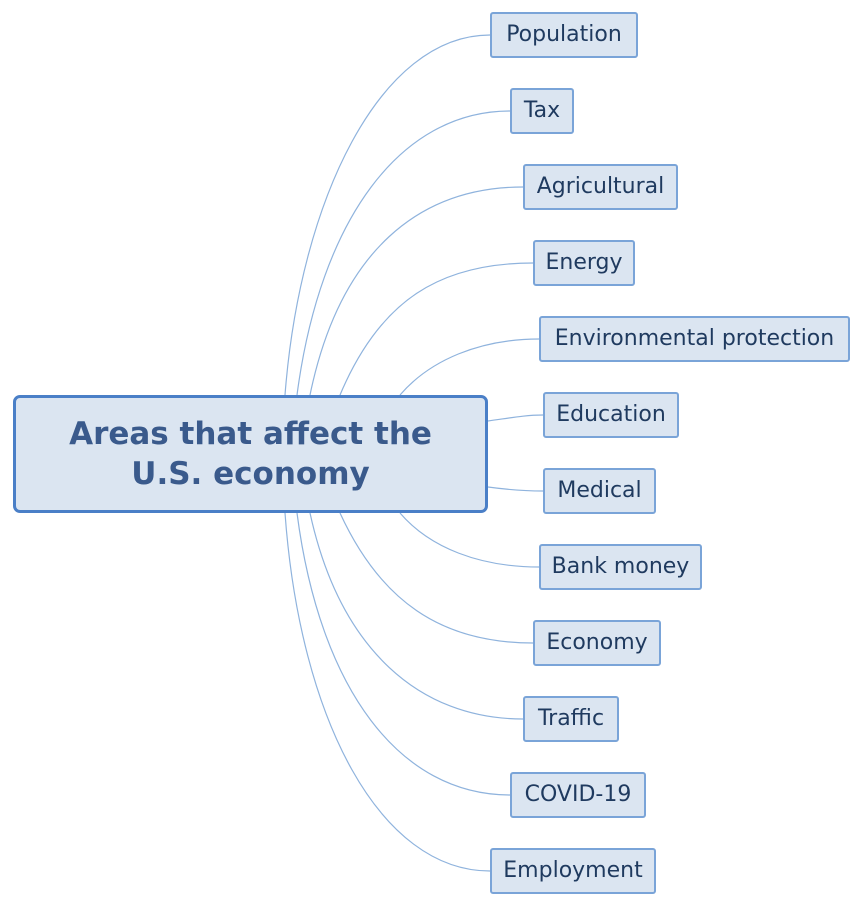 The width and height of the screenshot is (863, 904). I want to click on connector-population, so click(387, 215).